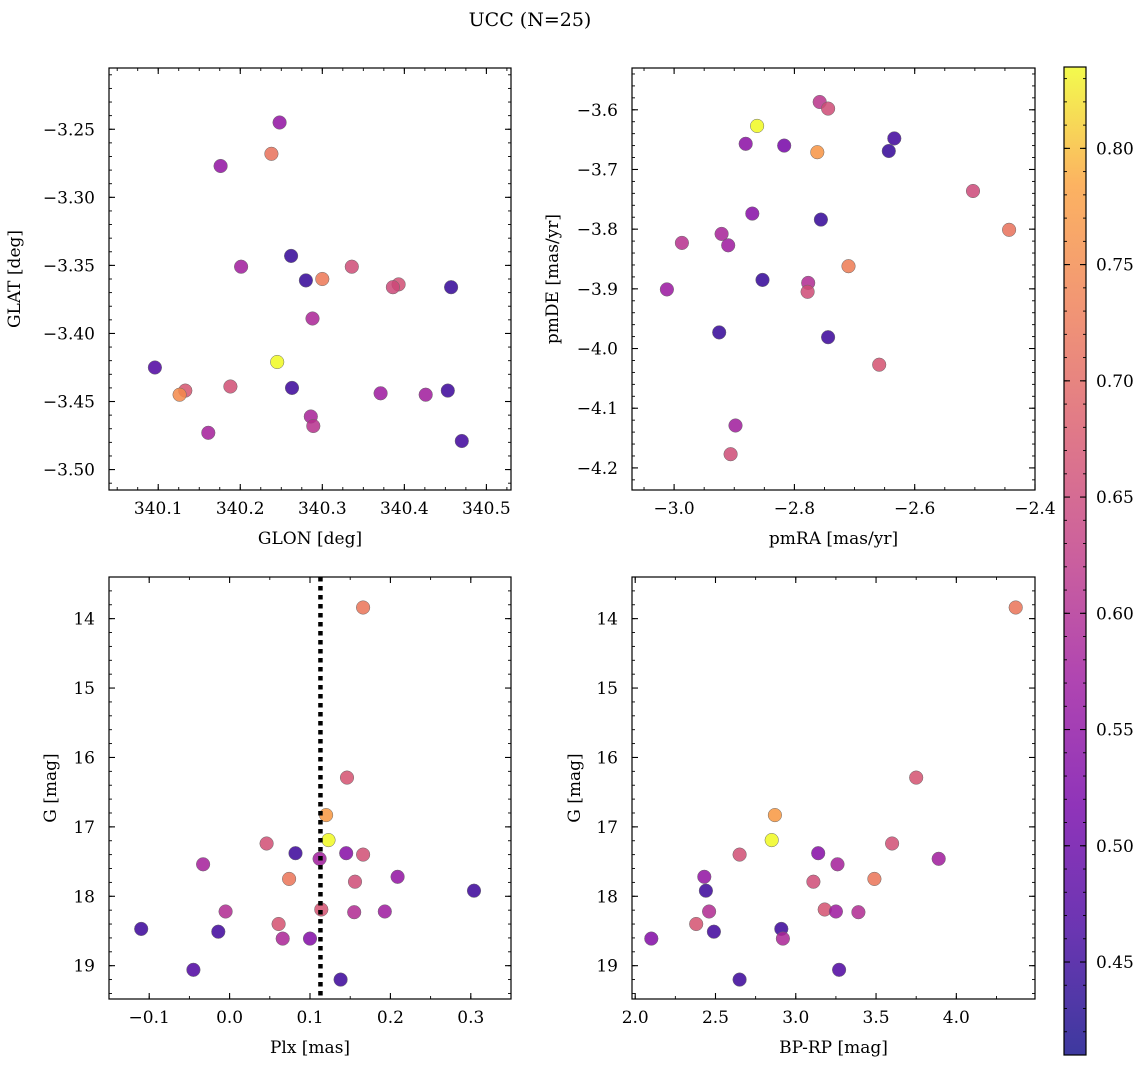  What do you see at coordinates (470, 1018) in the screenshot?
I see `x-tick-label: 0.3` at bounding box center [470, 1018].